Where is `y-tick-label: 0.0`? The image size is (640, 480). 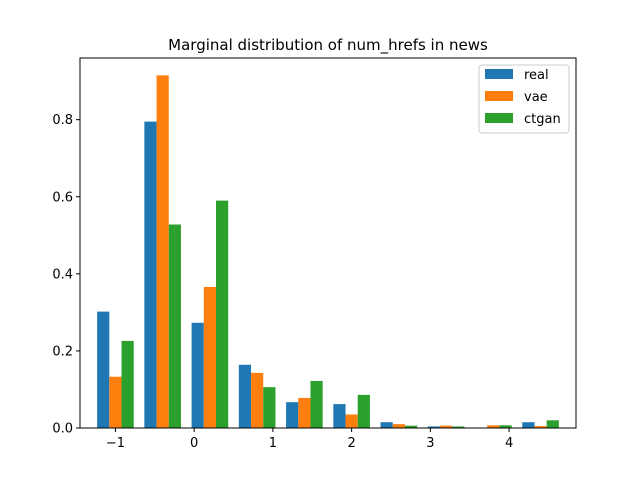
y-tick-label: 0.0 is located at coordinates (62, 429).